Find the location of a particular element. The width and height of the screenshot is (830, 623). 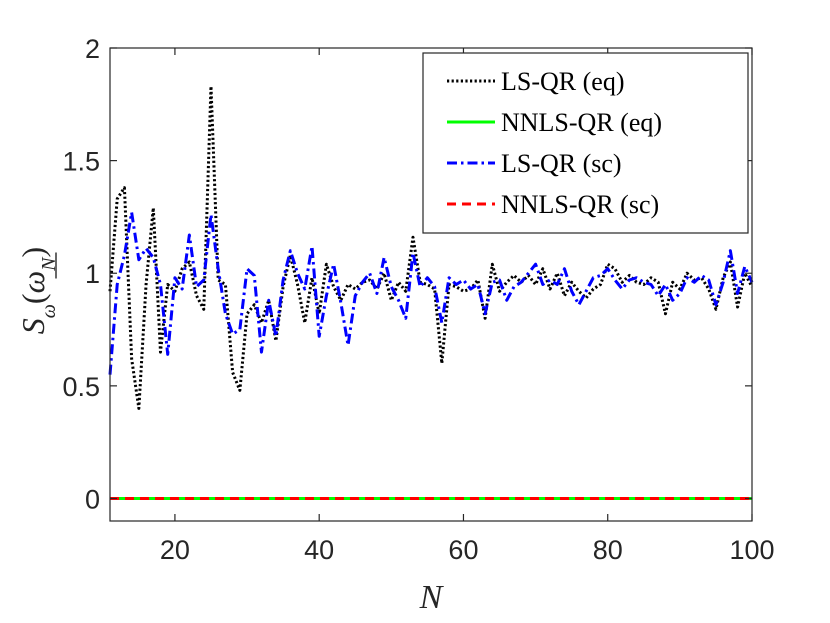

y-label-arg: ω is located at coordinates (33, 282).